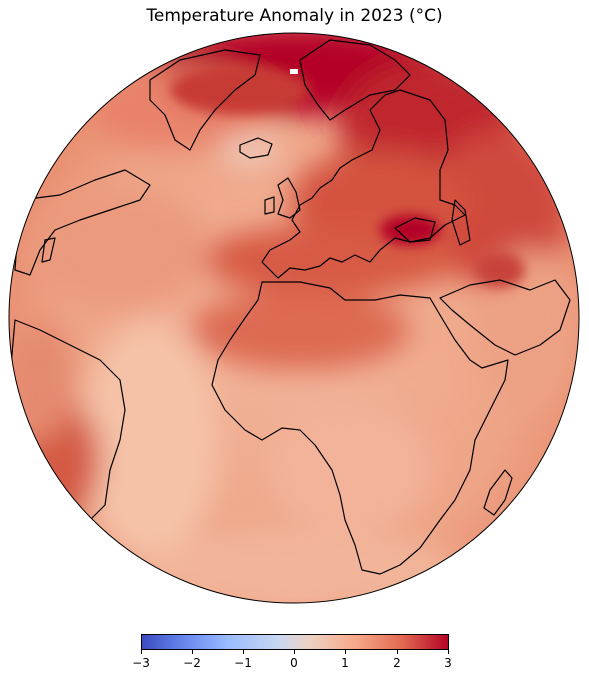 Image resolution: width=589 pixels, height=683 pixels. Describe the element at coordinates (294, 663) in the screenshot. I see `colorbar-tick-label: 0` at that location.